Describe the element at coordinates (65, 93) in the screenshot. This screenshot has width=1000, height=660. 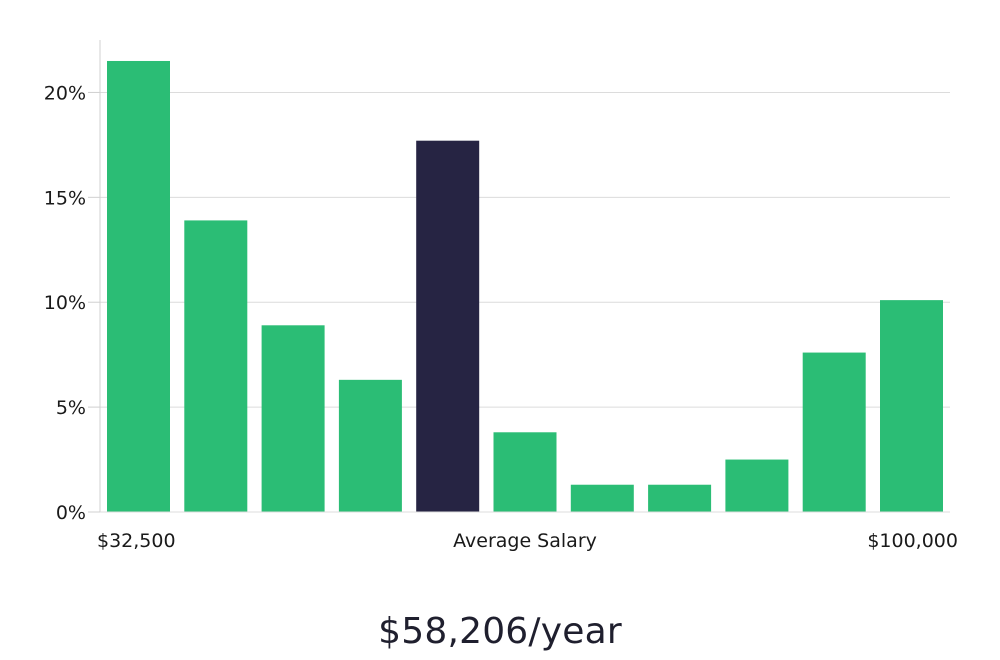
I see `y-tick-label: 20%` at that location.